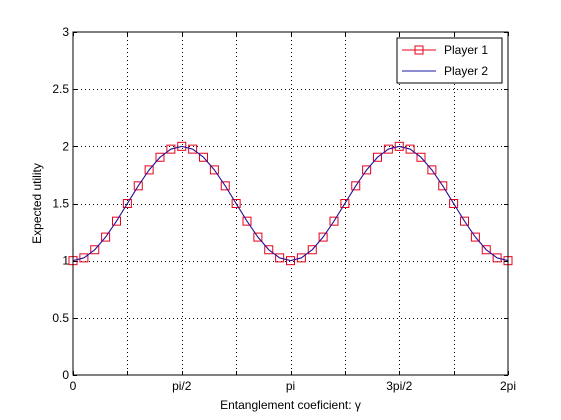 The height and width of the screenshot is (420, 561). Describe the element at coordinates (182, 386) in the screenshot. I see `x-tick-label: pi/2` at that location.